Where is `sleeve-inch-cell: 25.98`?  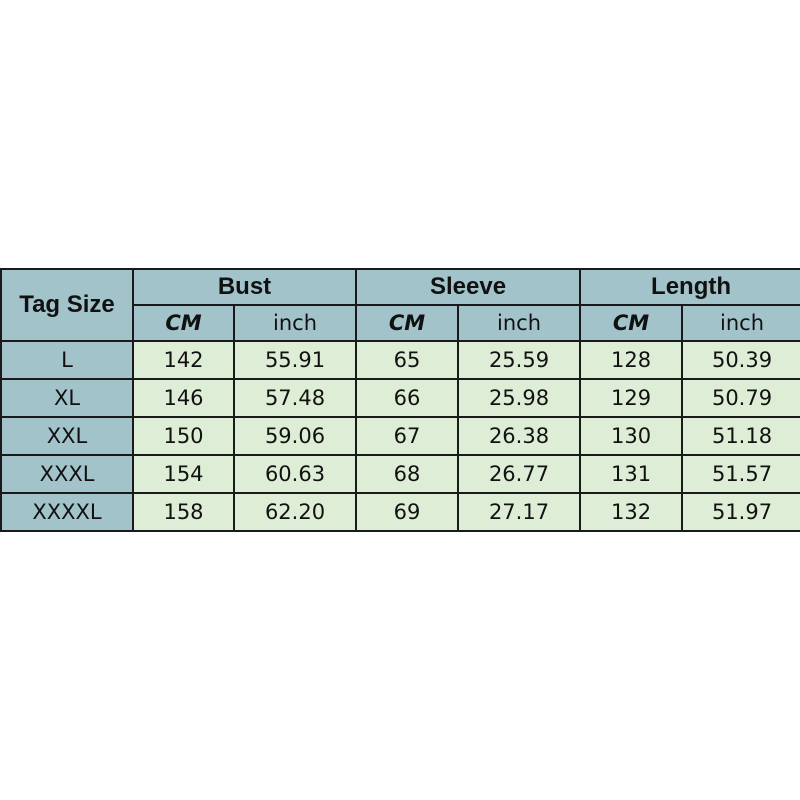 sleeve-inch-cell: 25.98 is located at coordinates (519, 398).